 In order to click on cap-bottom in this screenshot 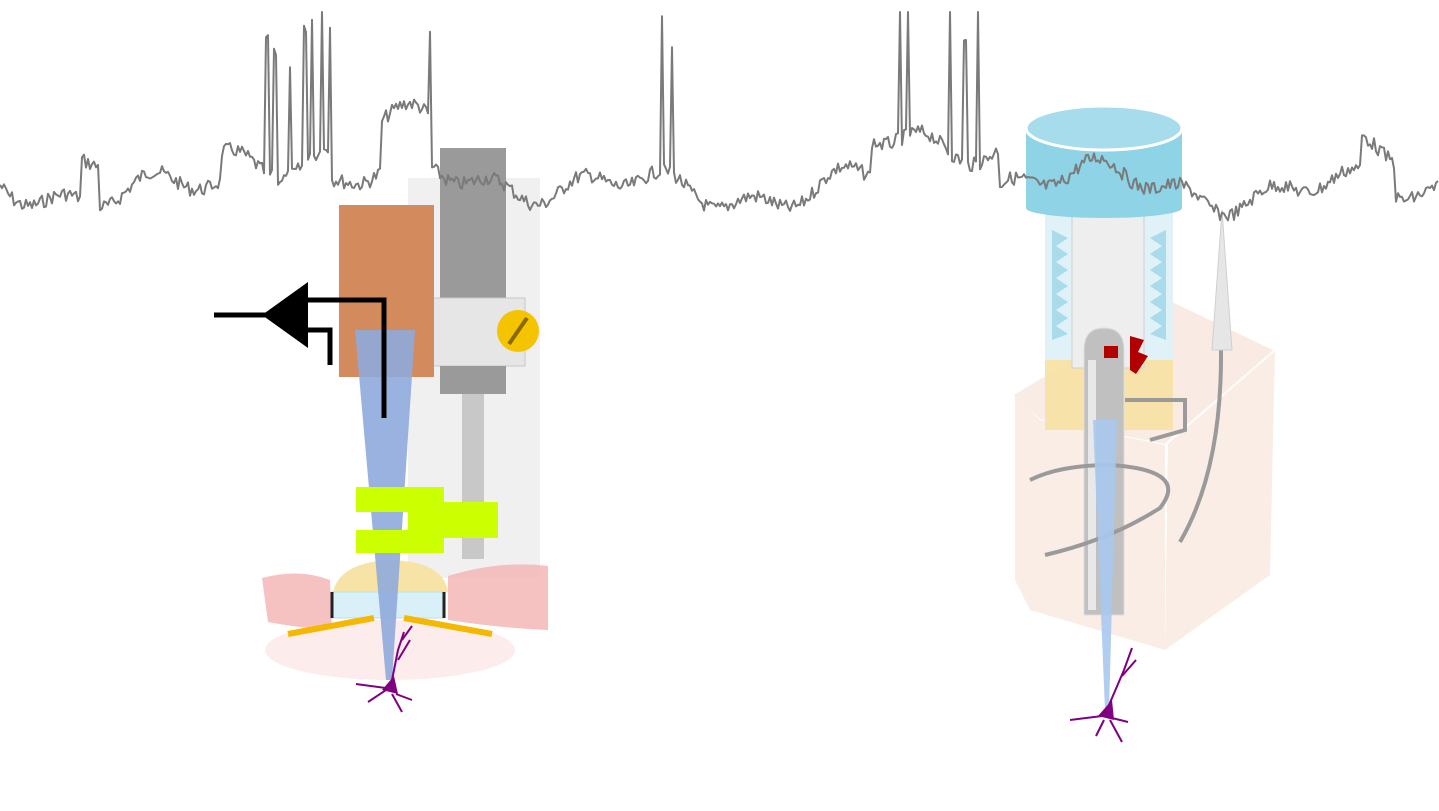, I will do `click(1104, 208)`.